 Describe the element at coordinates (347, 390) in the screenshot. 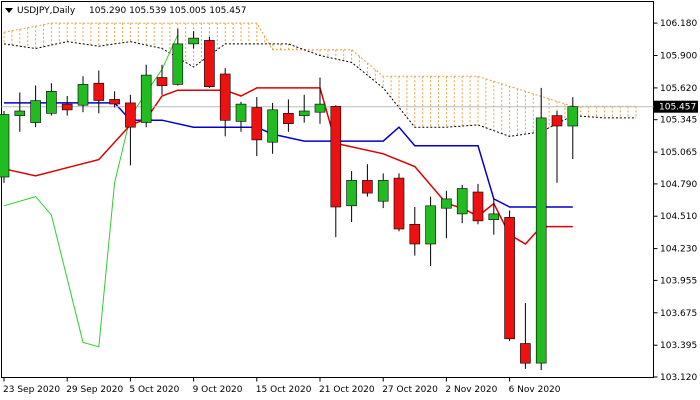

I see `x-tick-label: 21 Oct 2020` at that location.